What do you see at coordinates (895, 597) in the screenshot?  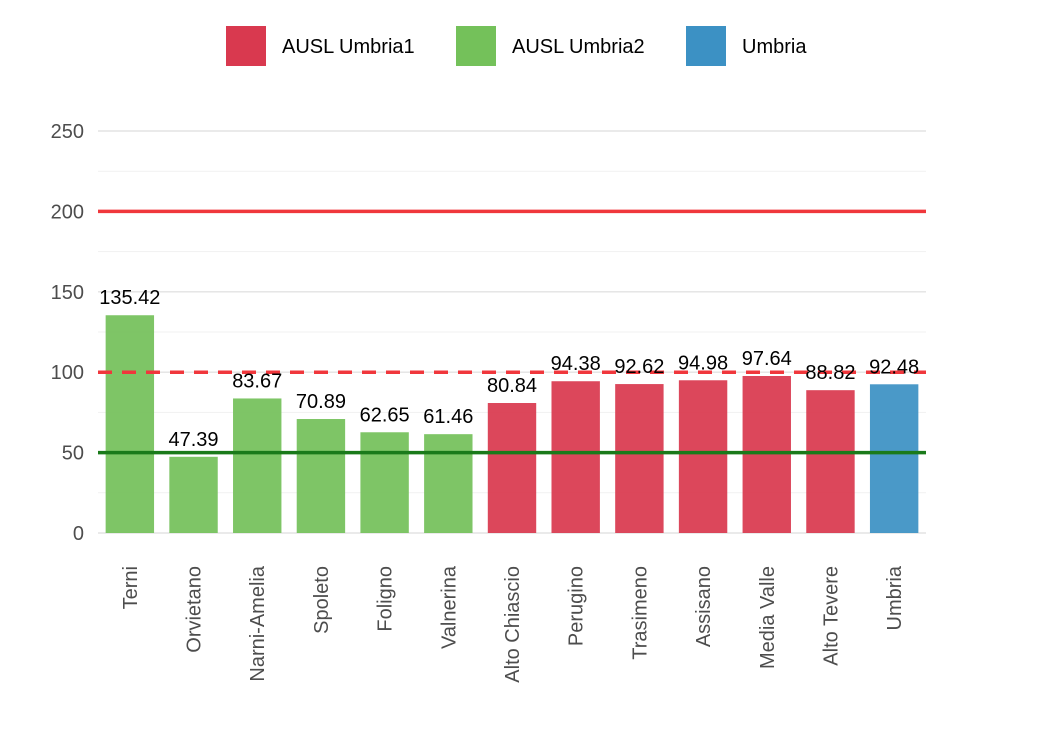 I see `x-tick-label: Umbria` at bounding box center [895, 597].